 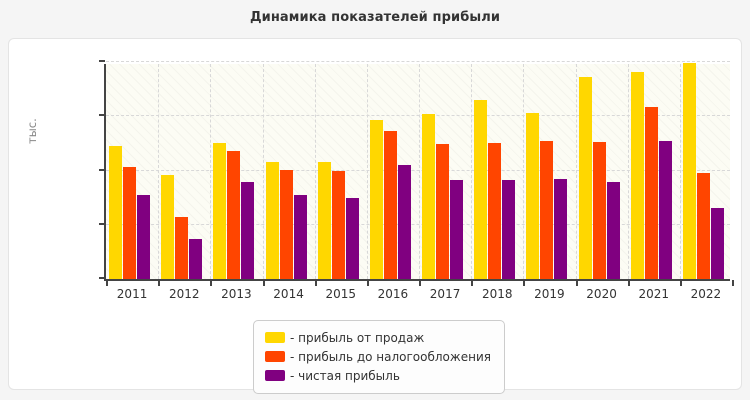 I want to click on bar-group: 2018, so click(x=497, y=182).